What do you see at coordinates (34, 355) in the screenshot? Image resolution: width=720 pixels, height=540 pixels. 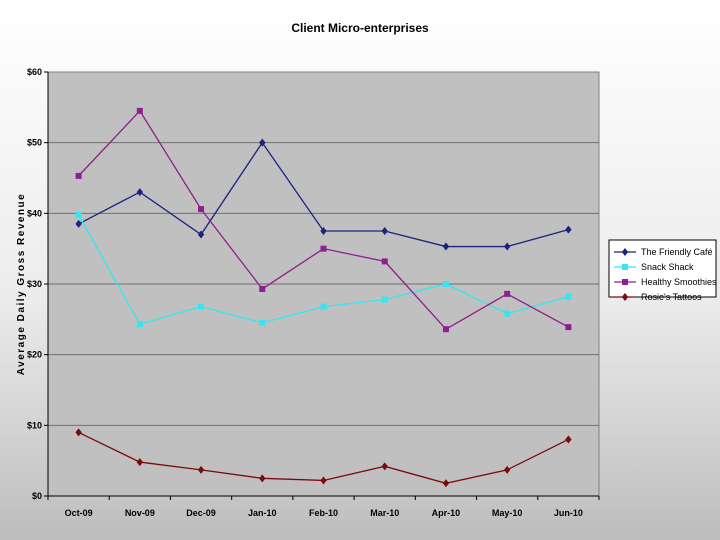 I see `y-tick-label: $20` at bounding box center [34, 355].